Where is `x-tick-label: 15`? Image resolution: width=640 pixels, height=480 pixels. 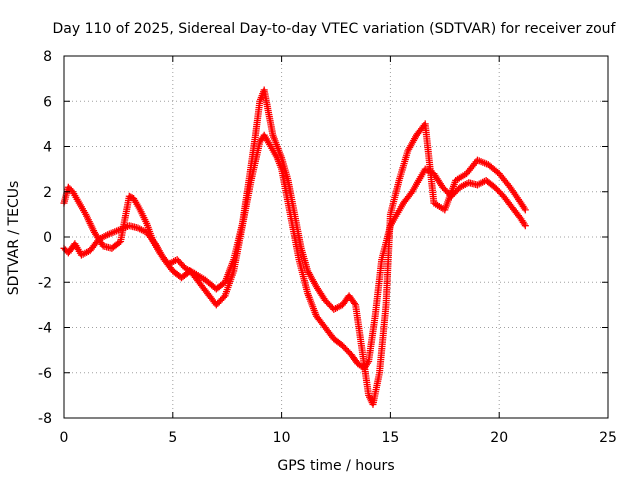 x-tick-label: 15 is located at coordinates (390, 438).